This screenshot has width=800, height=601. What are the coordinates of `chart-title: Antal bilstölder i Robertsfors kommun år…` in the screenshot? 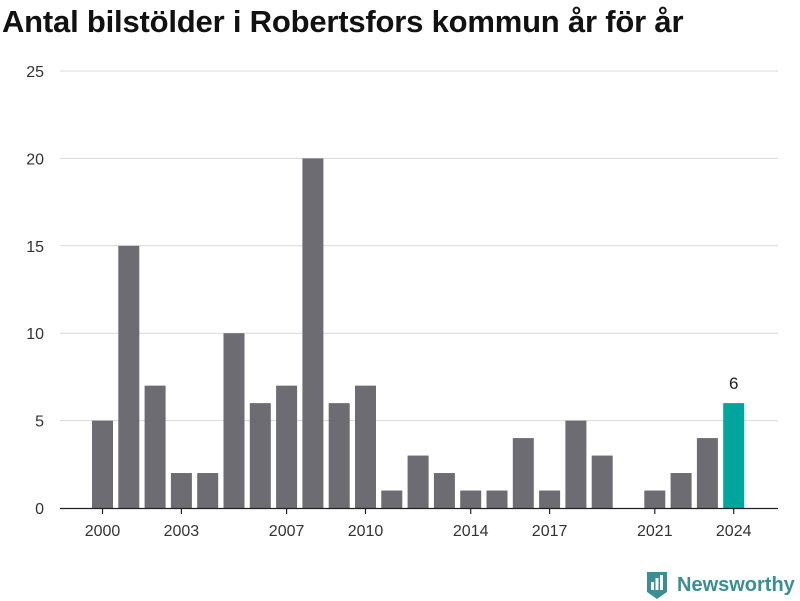 It's located at (343, 21).